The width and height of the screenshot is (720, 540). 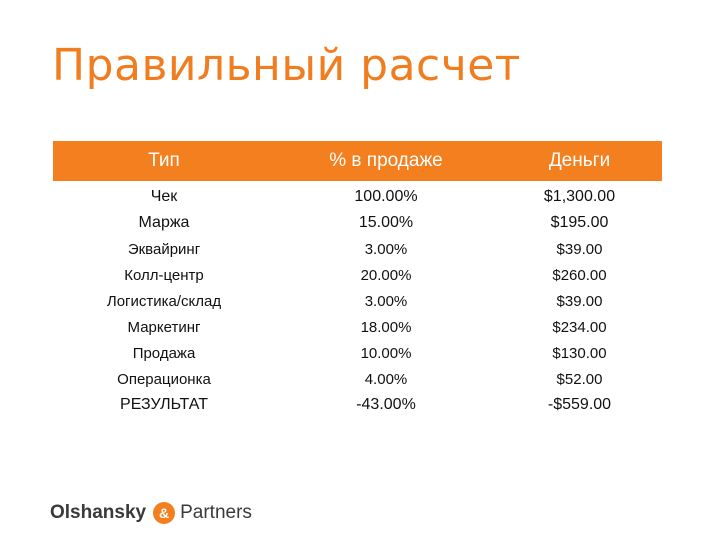 What do you see at coordinates (386, 160) in the screenshot?
I see `header-percent: % в продаже` at bounding box center [386, 160].